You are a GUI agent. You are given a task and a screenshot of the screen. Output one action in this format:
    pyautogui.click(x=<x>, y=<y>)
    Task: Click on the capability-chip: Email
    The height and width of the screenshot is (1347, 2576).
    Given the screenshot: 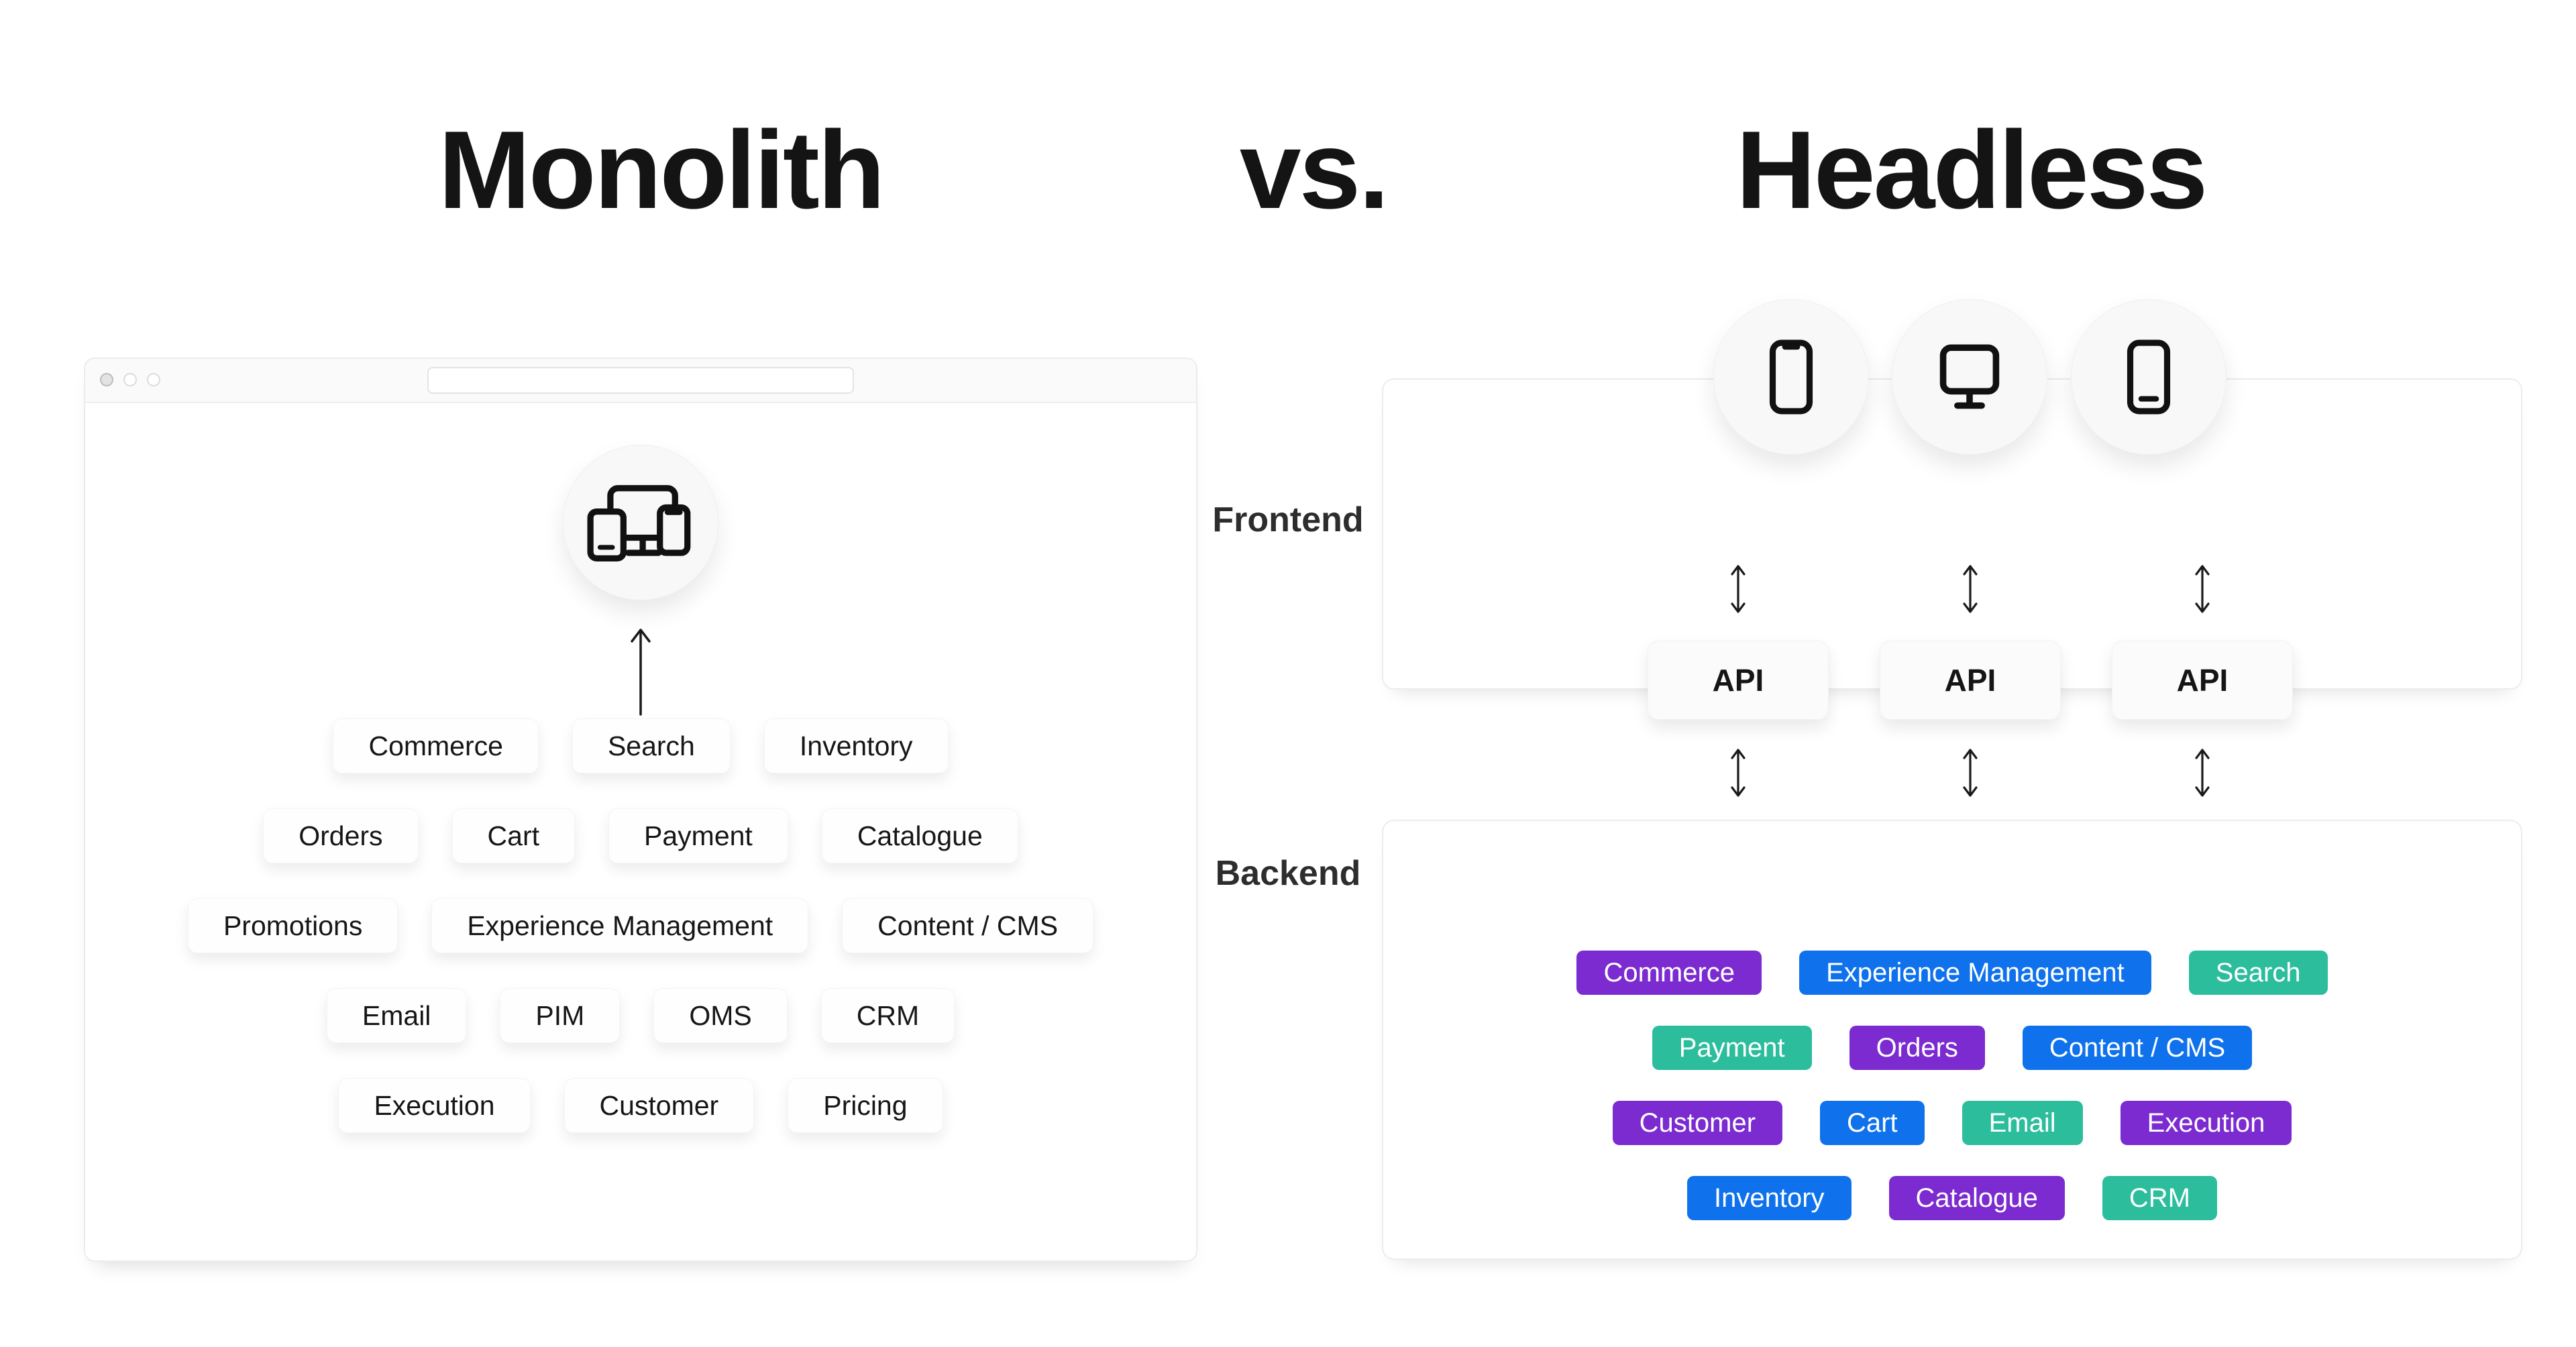 What is the action you would take?
    pyautogui.click(x=396, y=1015)
    